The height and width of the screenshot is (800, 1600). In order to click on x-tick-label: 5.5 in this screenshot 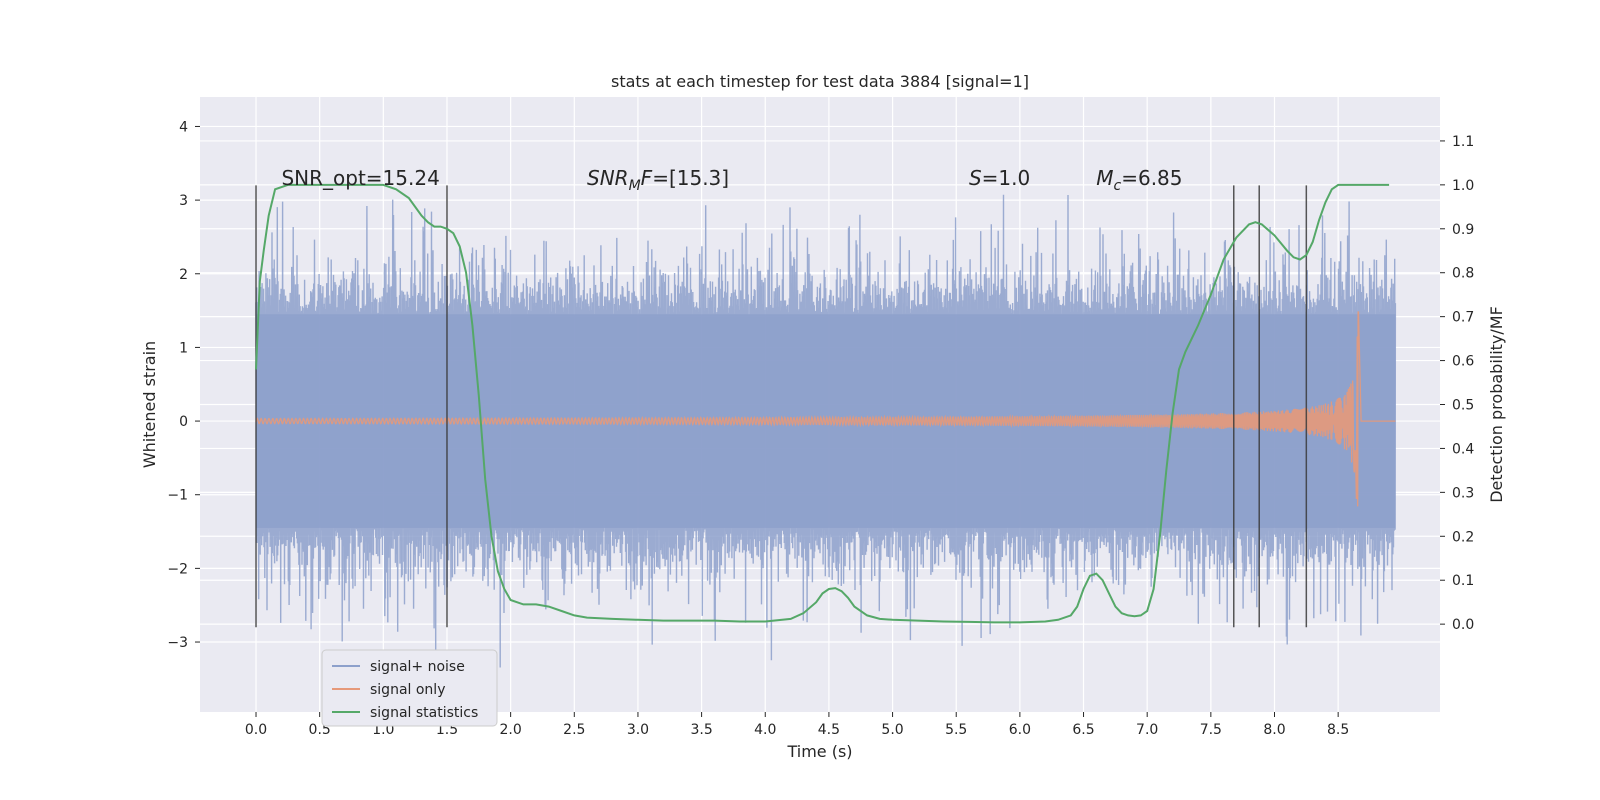, I will do `click(956, 730)`.